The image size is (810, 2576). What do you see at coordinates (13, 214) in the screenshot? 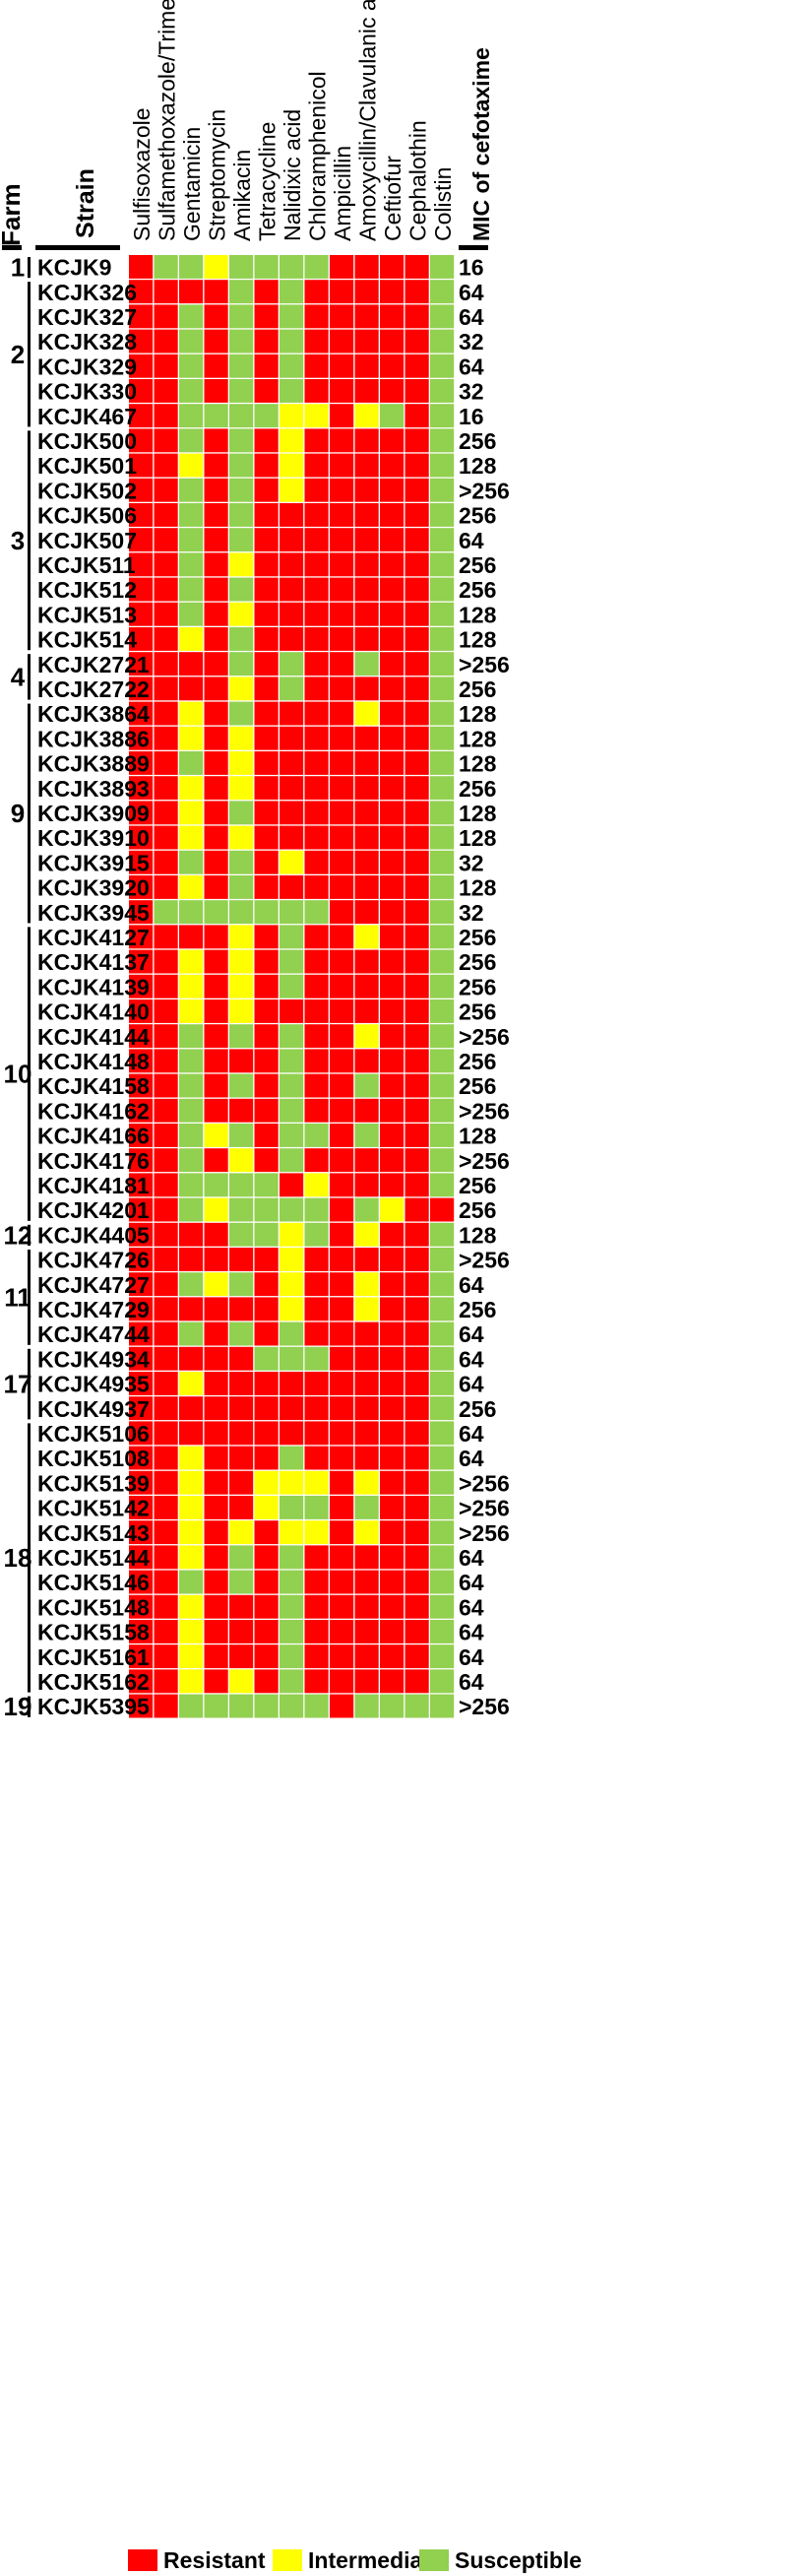
I see `farm-header: Farm` at bounding box center [13, 214].